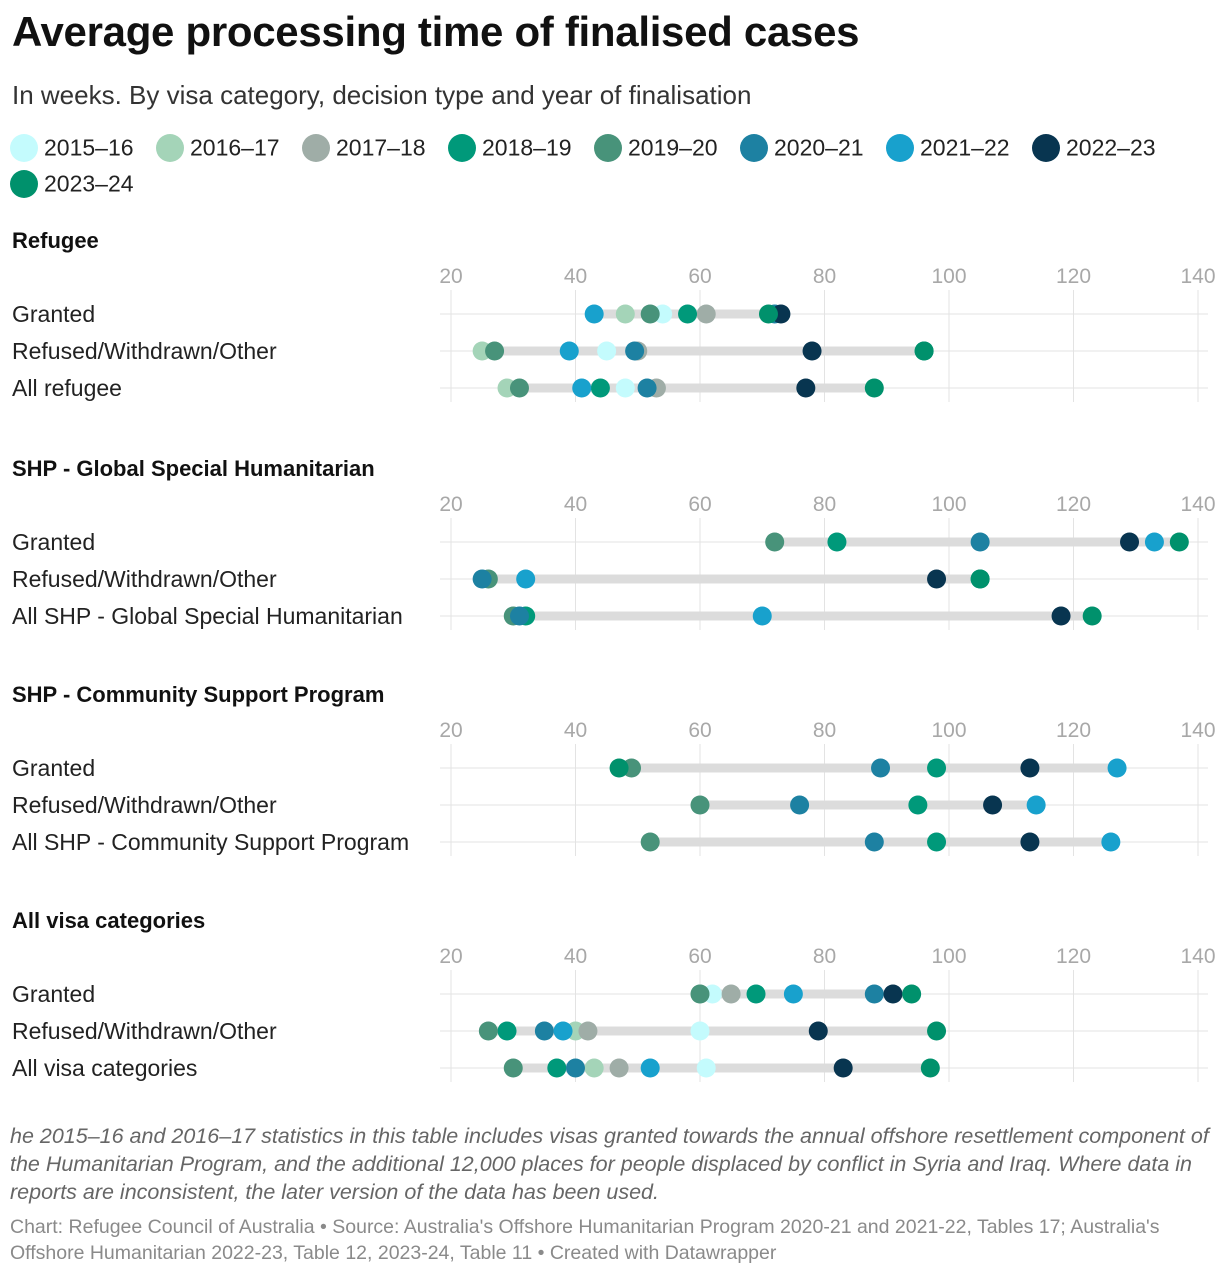  I want to click on panel-title: Refugee, so click(55, 240).